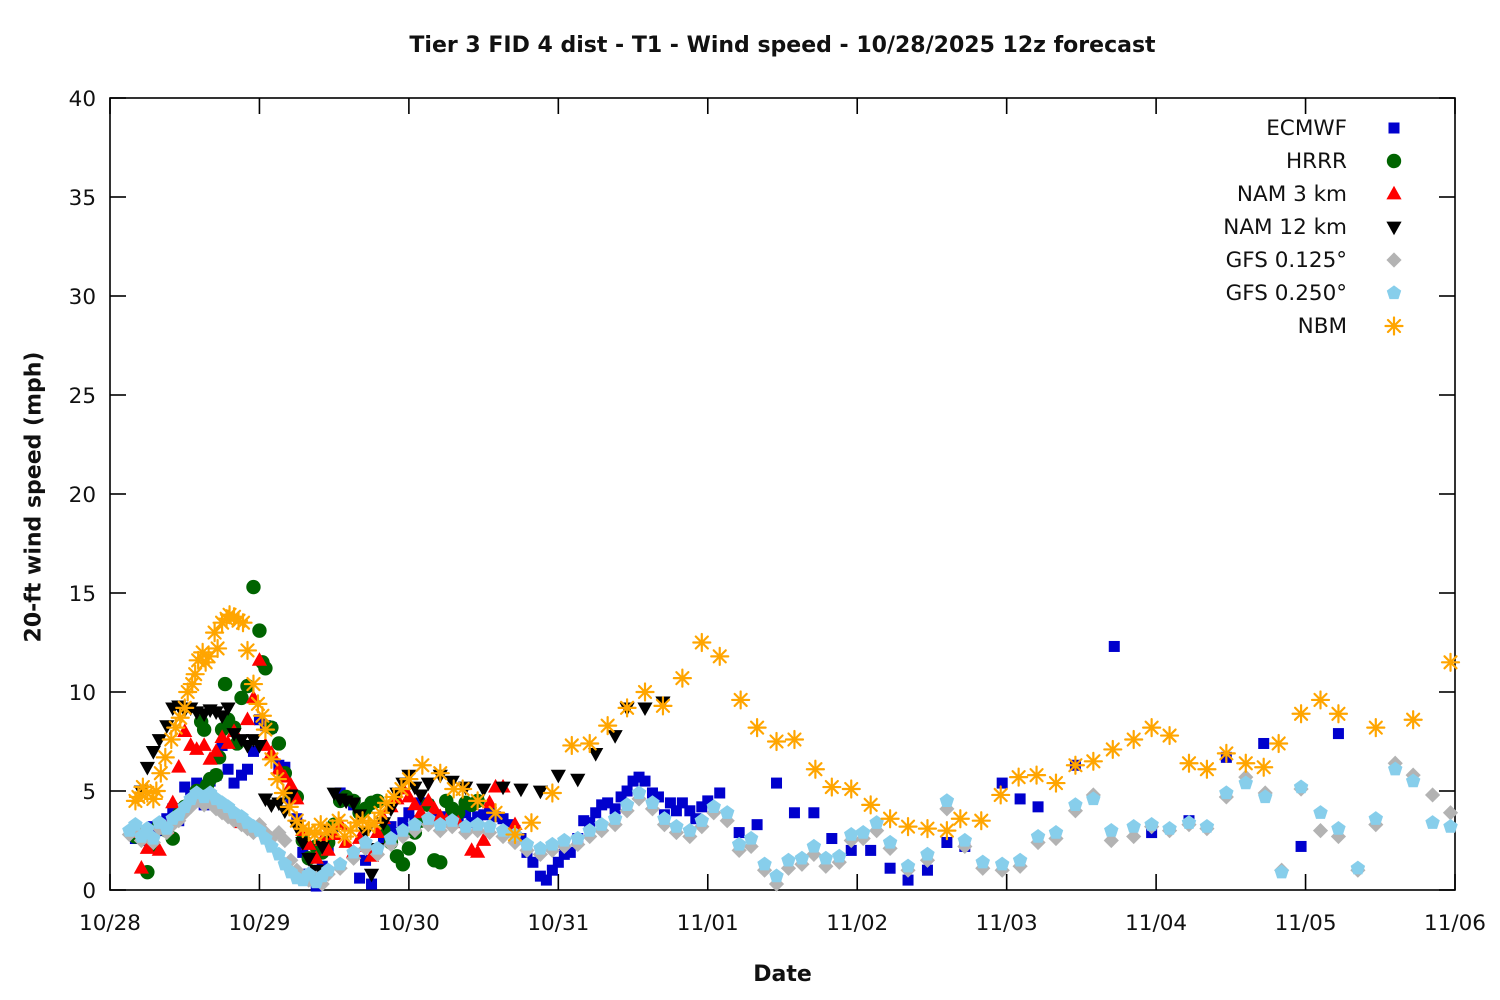 This screenshot has height=1000, width=1500. What do you see at coordinates (782, 974) in the screenshot?
I see `x-axis-label: Date` at bounding box center [782, 974].